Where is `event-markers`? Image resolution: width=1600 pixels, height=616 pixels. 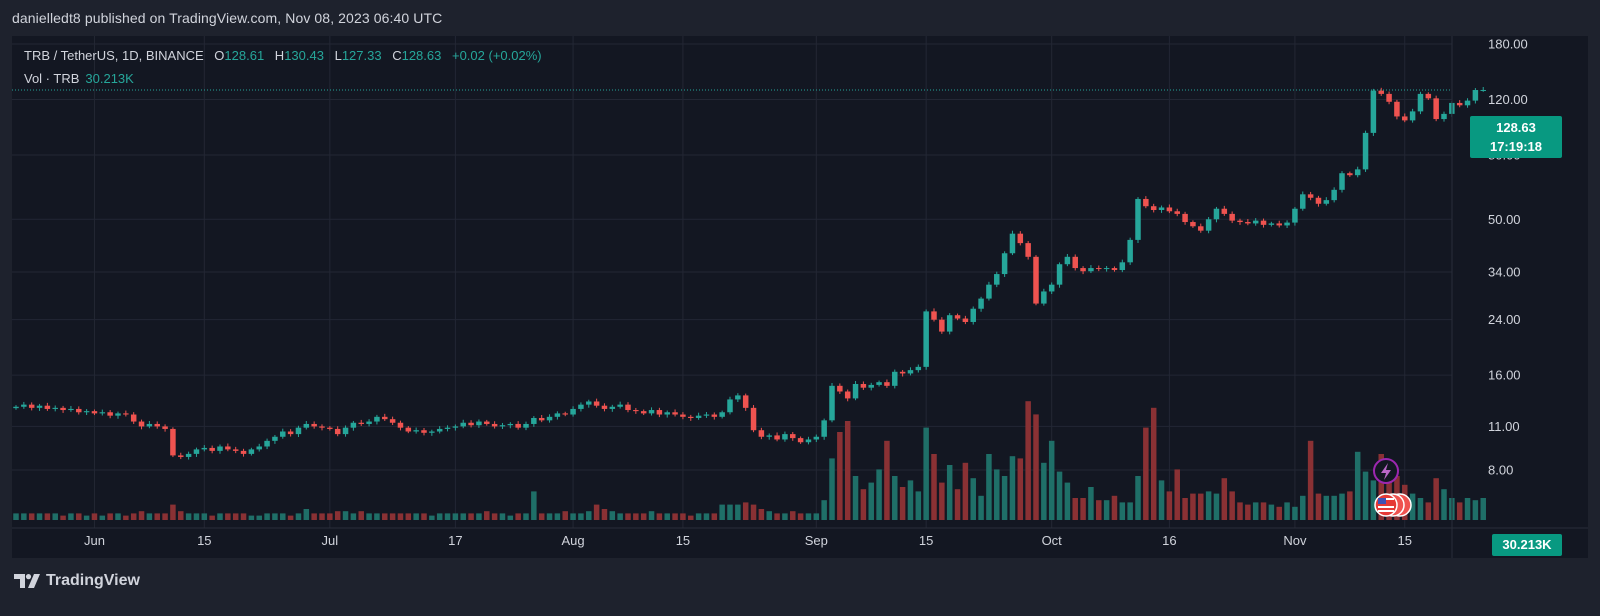 event-markers is located at coordinates (1392, 487).